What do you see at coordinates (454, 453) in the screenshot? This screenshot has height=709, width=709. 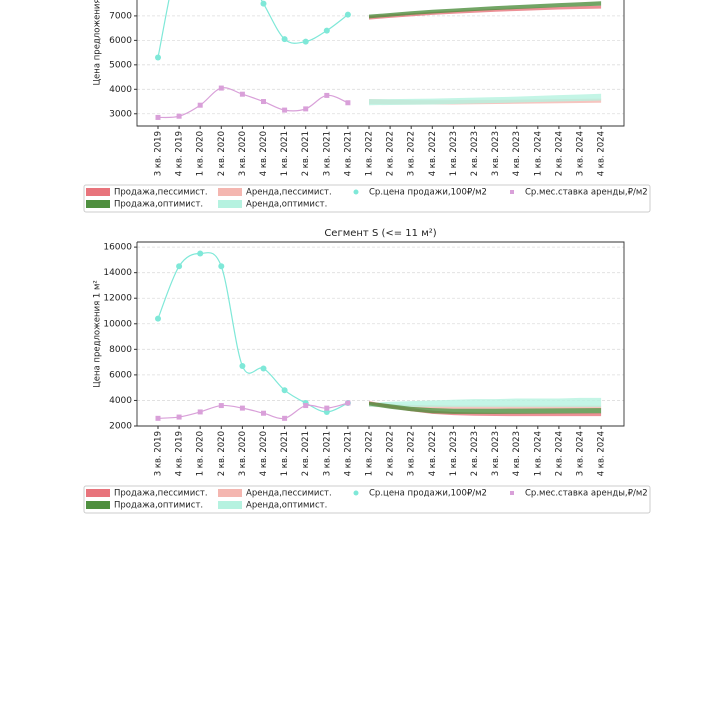 I see `x-tick-label: 1 кв. 2023` at bounding box center [454, 453].